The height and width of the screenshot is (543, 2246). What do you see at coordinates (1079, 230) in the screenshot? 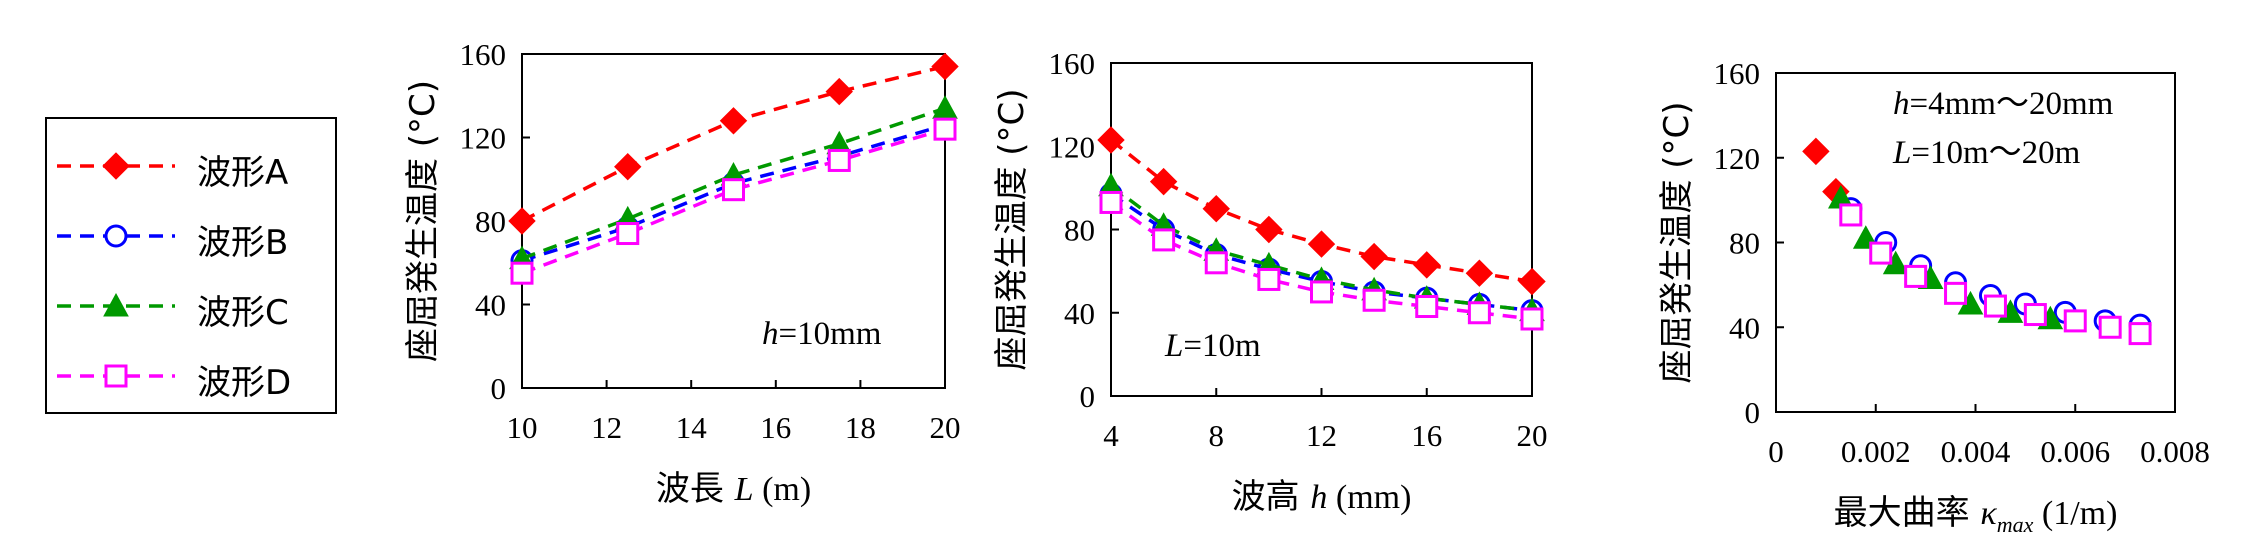
I see `y-tick-label-2: 80` at bounding box center [1079, 230].